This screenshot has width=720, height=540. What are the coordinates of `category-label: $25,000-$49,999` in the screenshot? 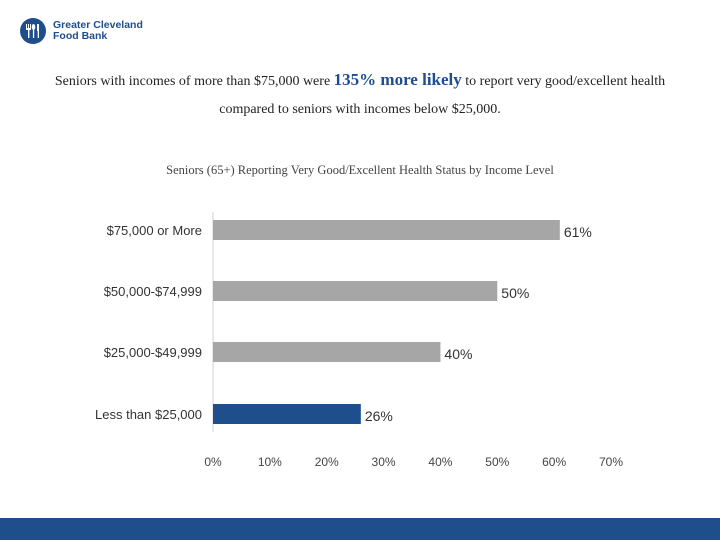 It's located at (153, 352).